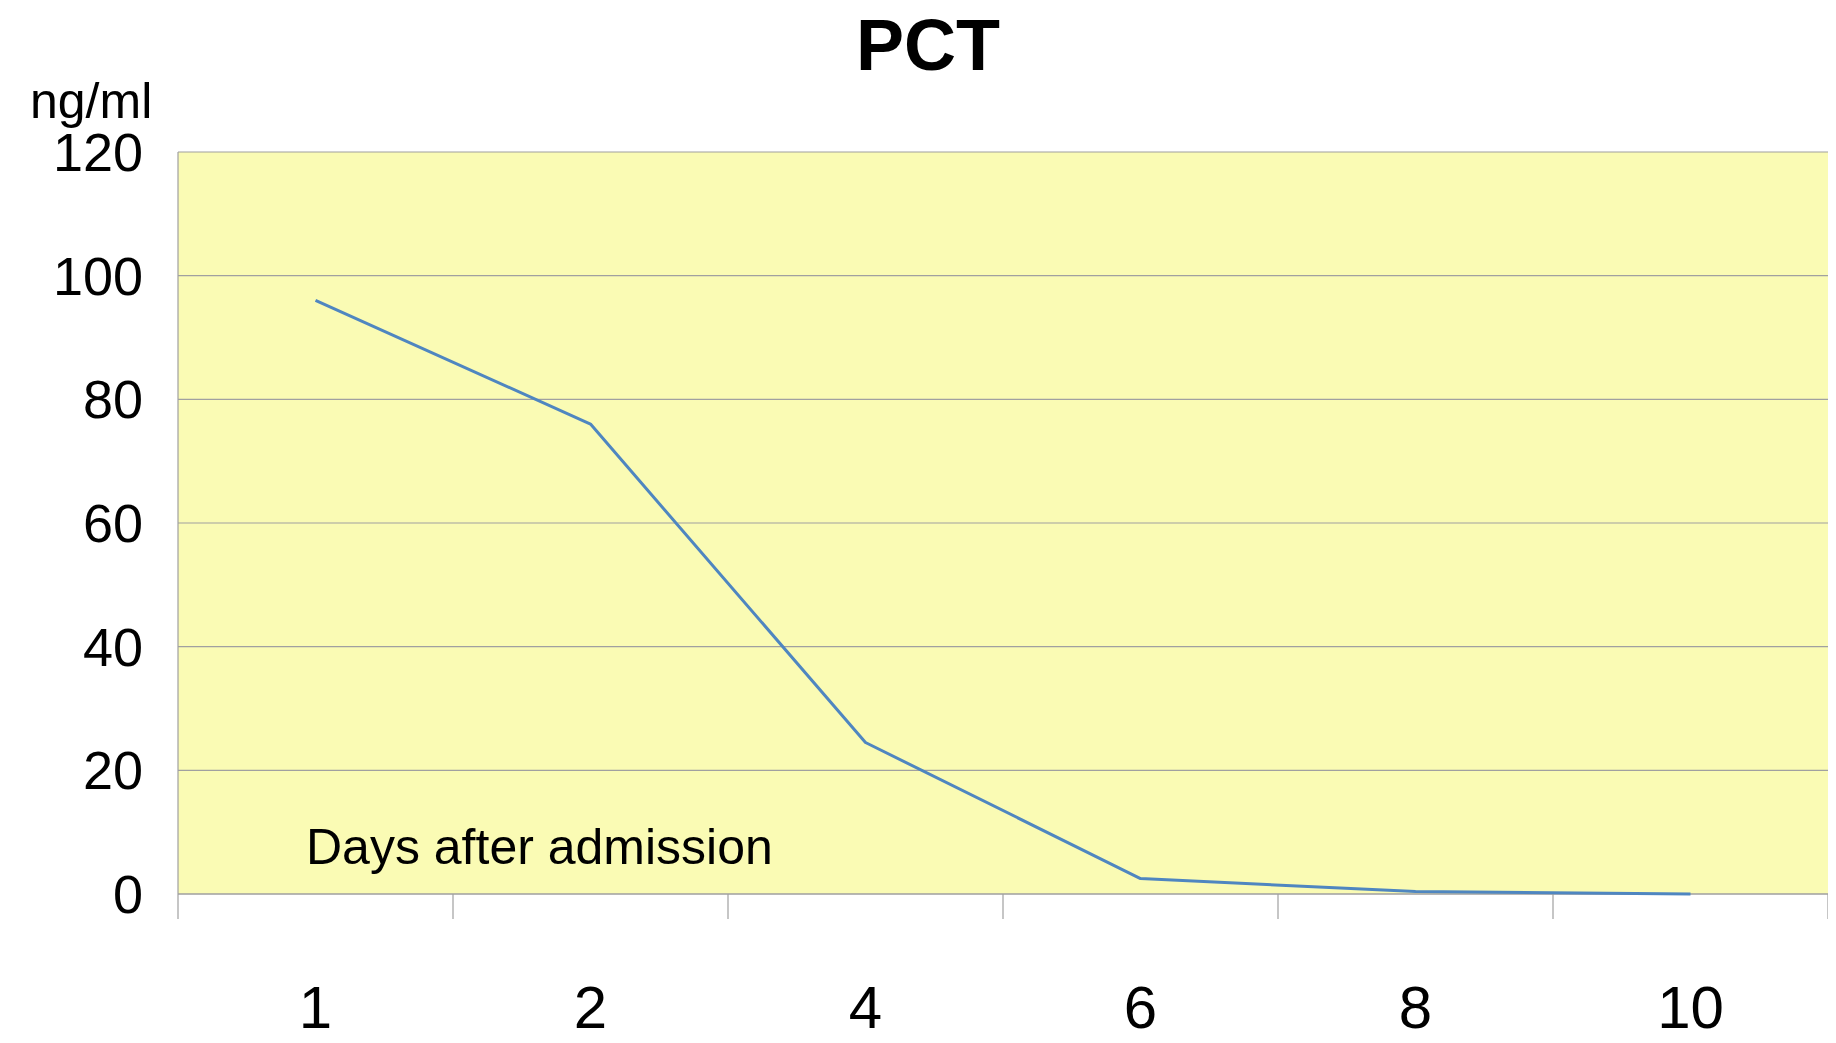 Image resolution: width=1836 pixels, height=1043 pixels. I want to click on y-tick-label: 20, so click(112, 770).